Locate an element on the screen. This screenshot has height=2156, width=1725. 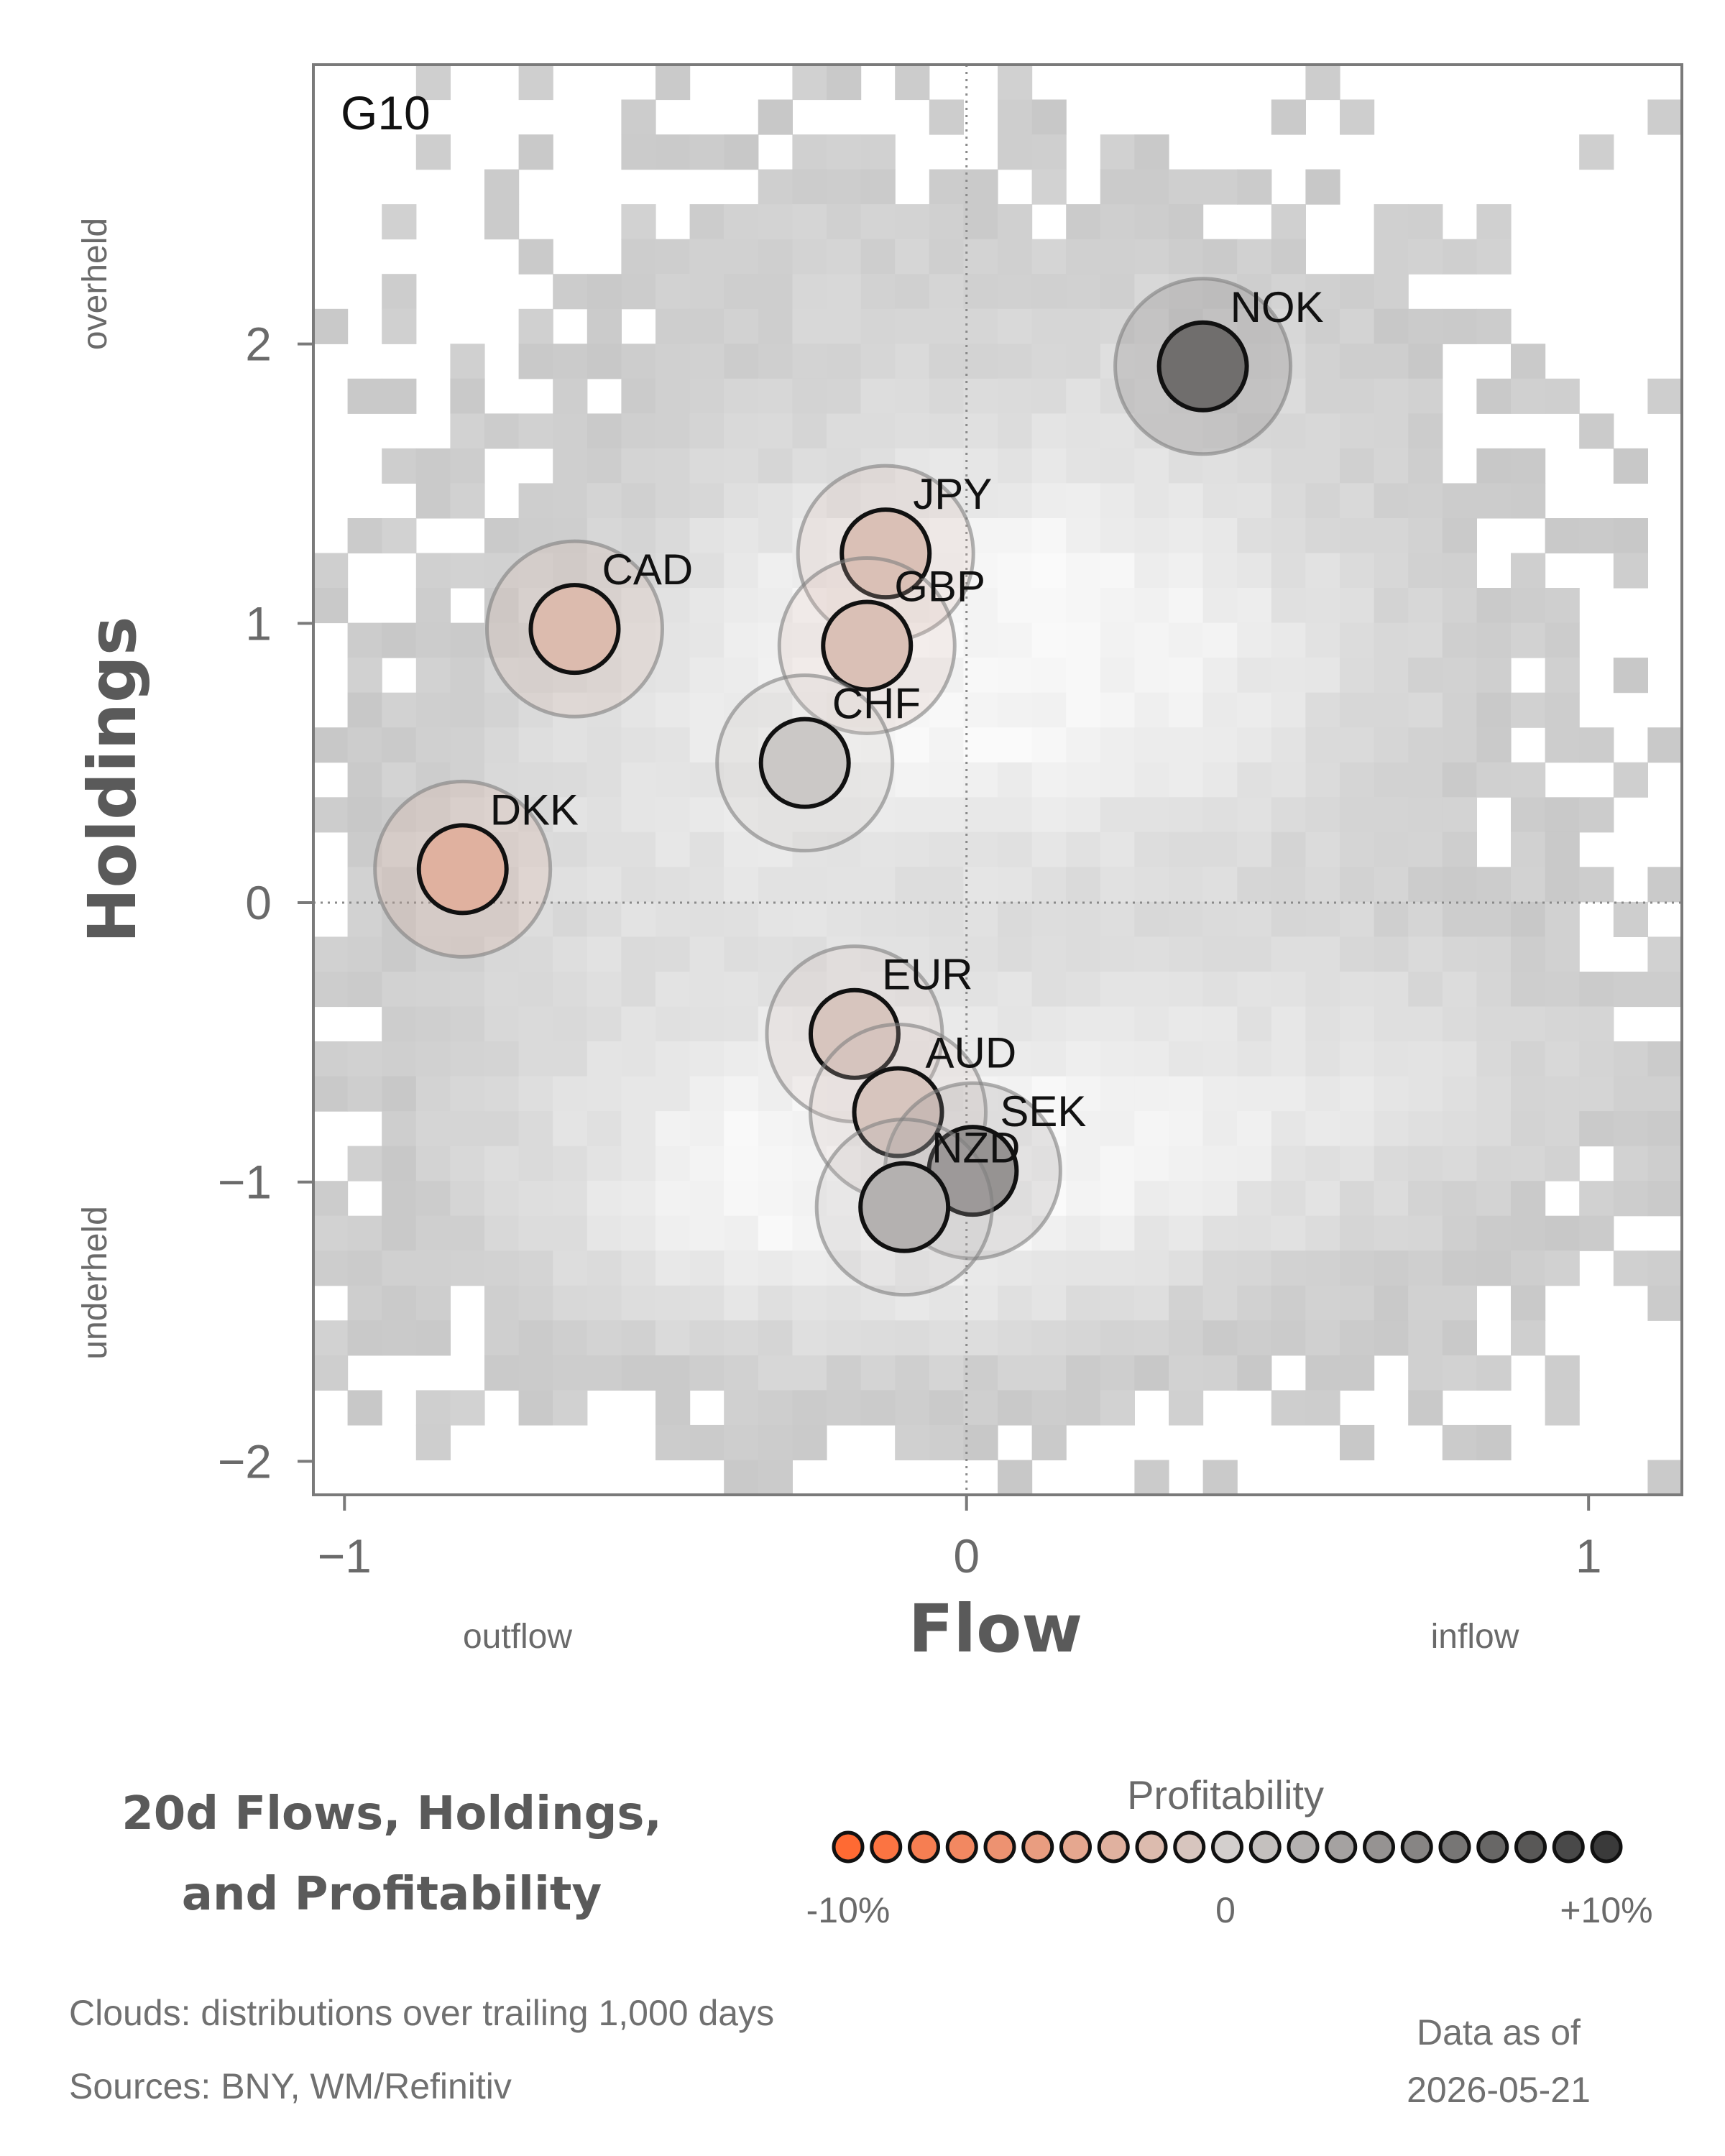
point-label: AUD is located at coordinates (971, 1053).